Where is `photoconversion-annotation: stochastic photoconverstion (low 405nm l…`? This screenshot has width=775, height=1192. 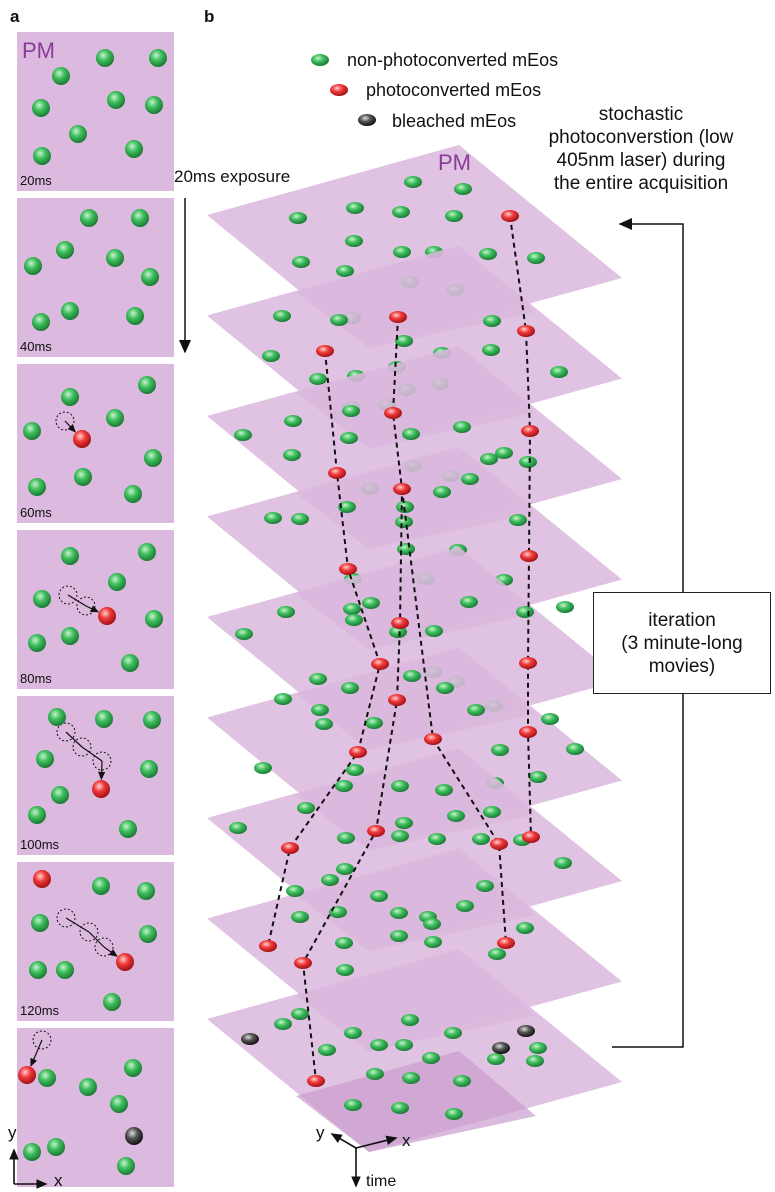 photoconversion-annotation: stochastic photoconverstion (low 405nm l… is located at coordinates (641, 149).